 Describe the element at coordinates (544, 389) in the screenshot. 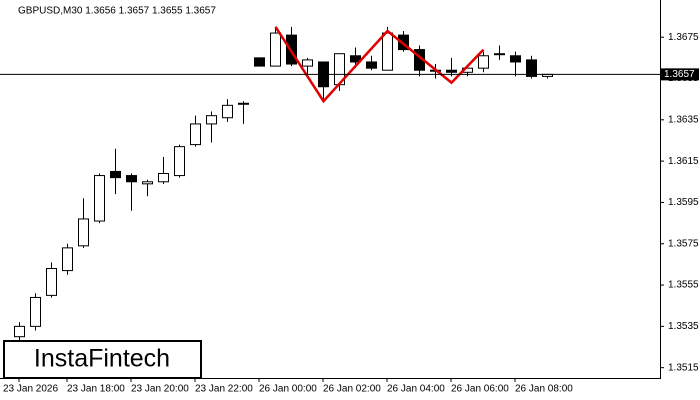

I see `x-tick-label: 26 Jan 08:00` at that location.